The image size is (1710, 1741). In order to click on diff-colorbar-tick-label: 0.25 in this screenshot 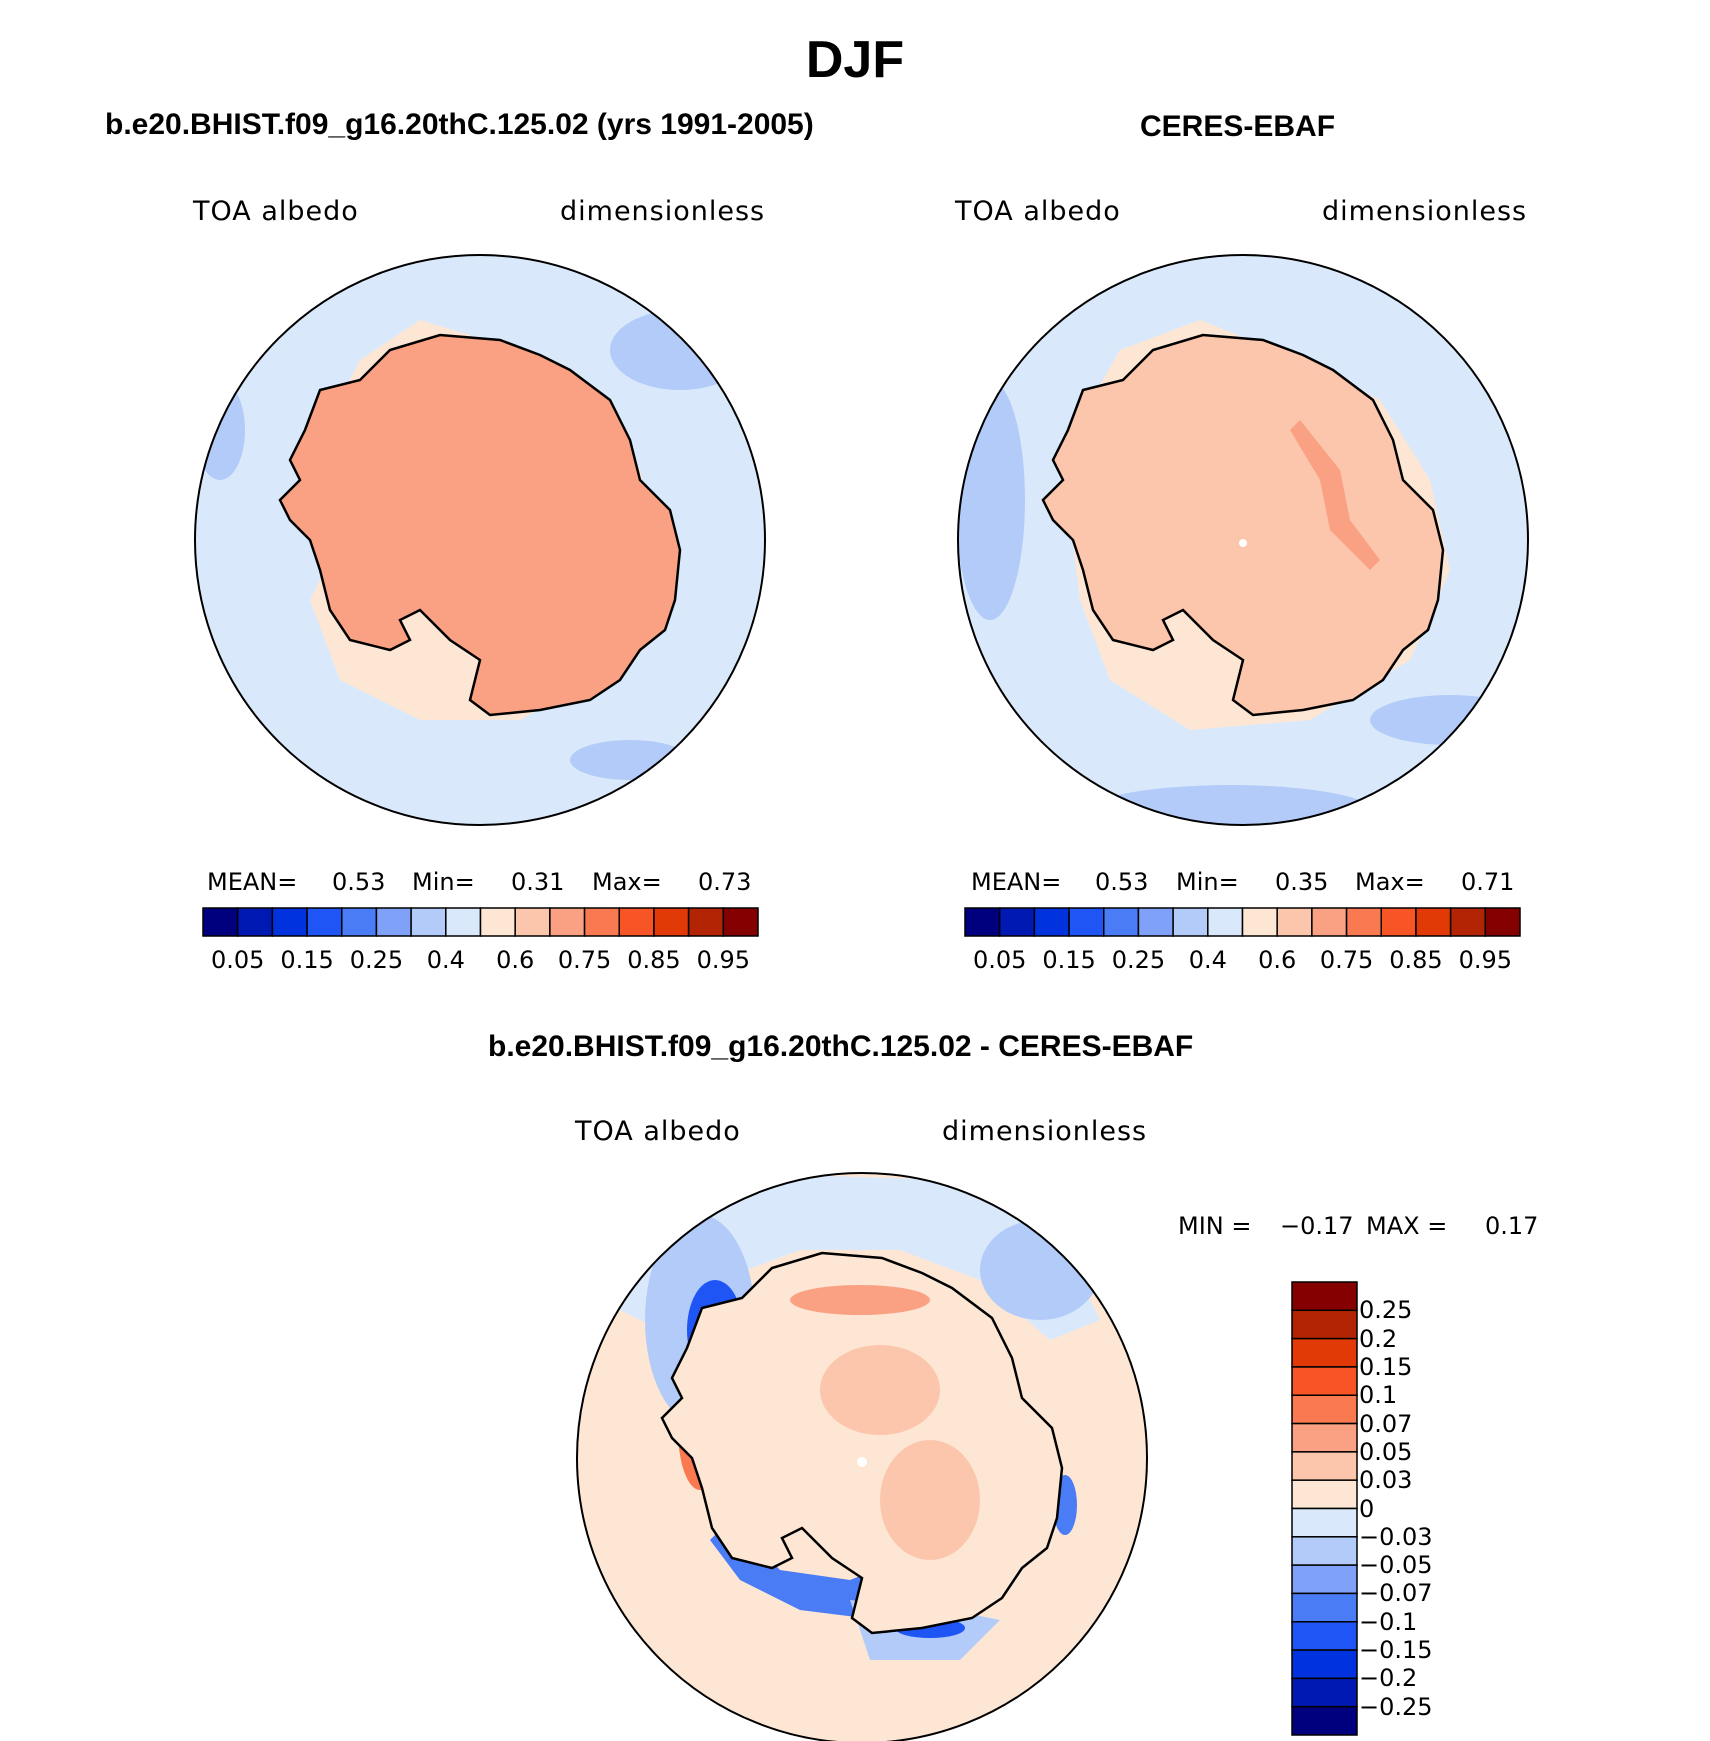, I will do `click(1386, 1310)`.